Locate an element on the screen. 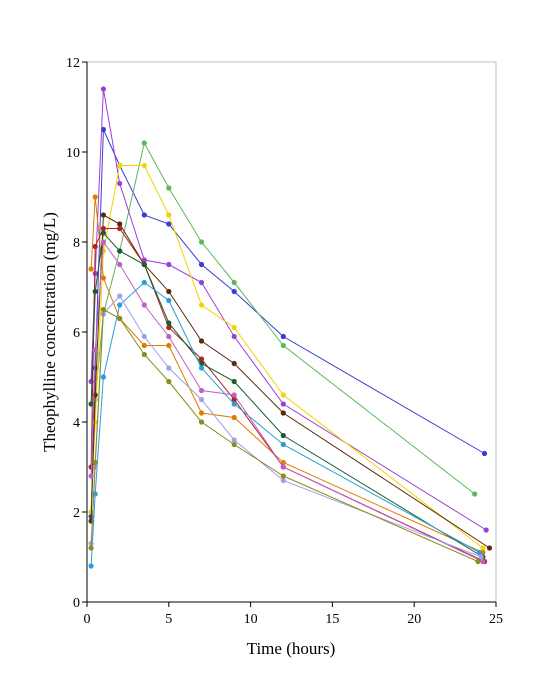 This screenshot has height=695, width=537. y-tick-label: 2 is located at coordinates (76, 513).